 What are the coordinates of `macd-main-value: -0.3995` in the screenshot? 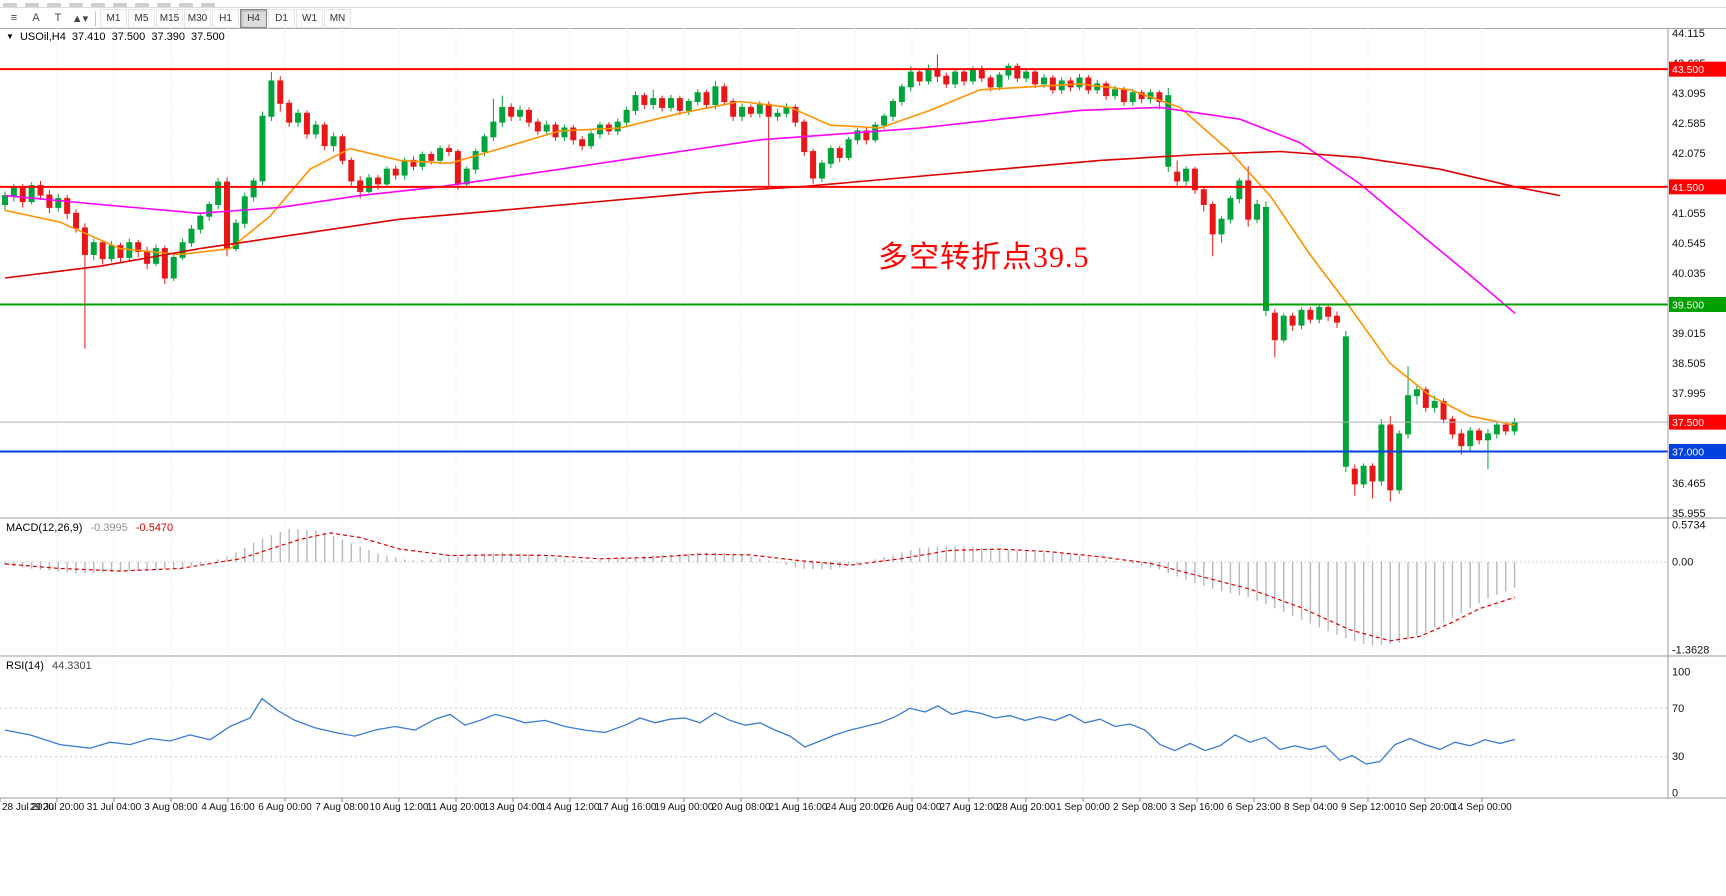 It's located at (109, 528).